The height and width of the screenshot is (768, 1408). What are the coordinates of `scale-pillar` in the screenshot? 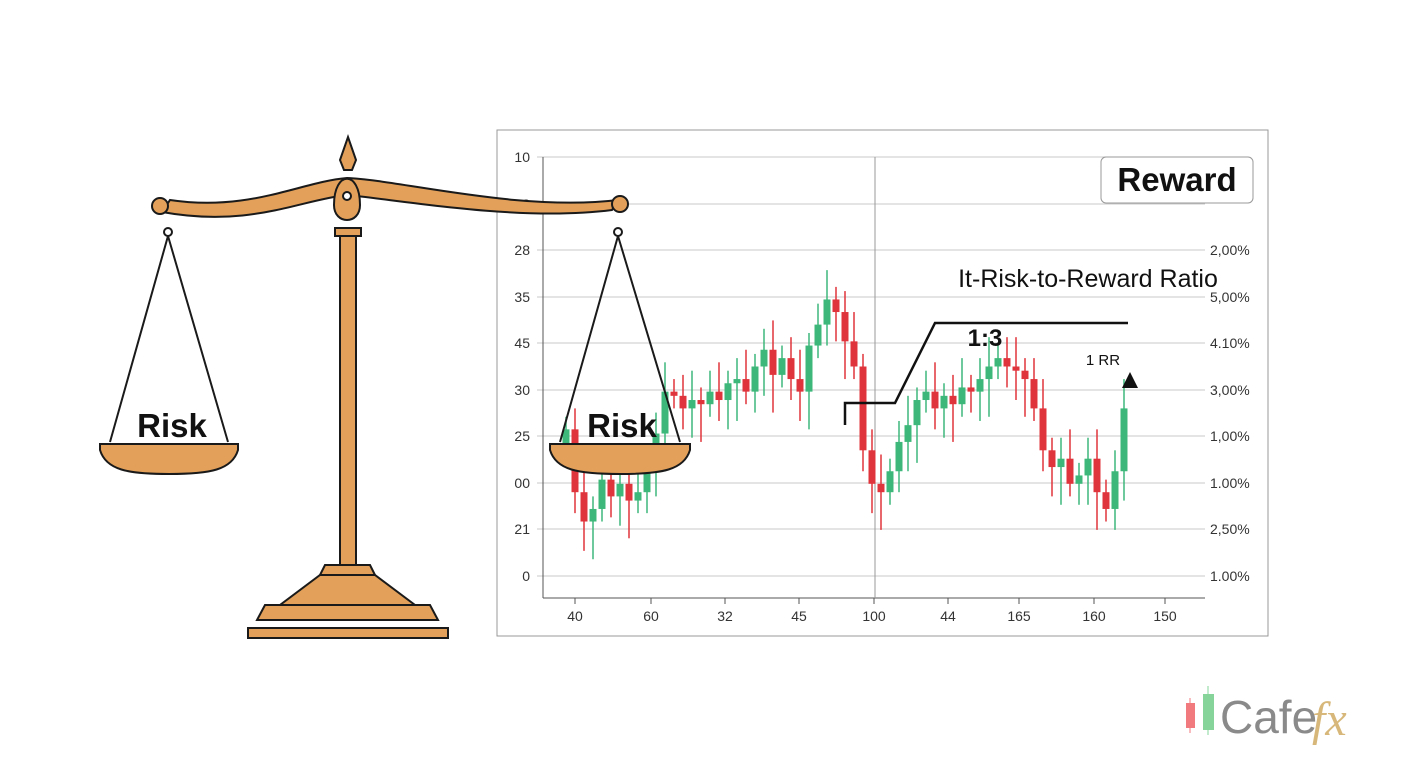 It's located at (348, 397).